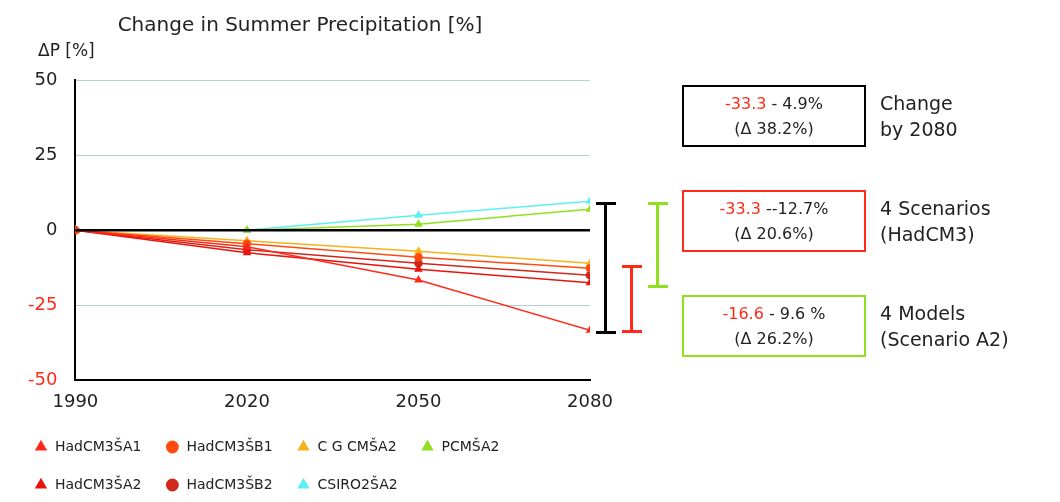 The height and width of the screenshot is (502, 1060). Describe the element at coordinates (928, 234) in the screenshot. I see `text: (HadCM3)` at that location.